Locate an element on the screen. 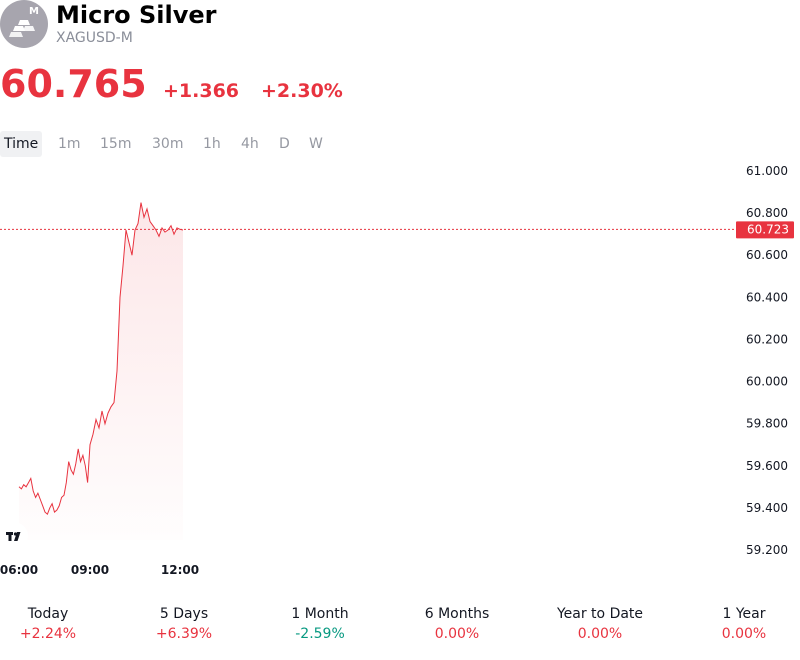  period-label: 6 Months is located at coordinates (457, 614).